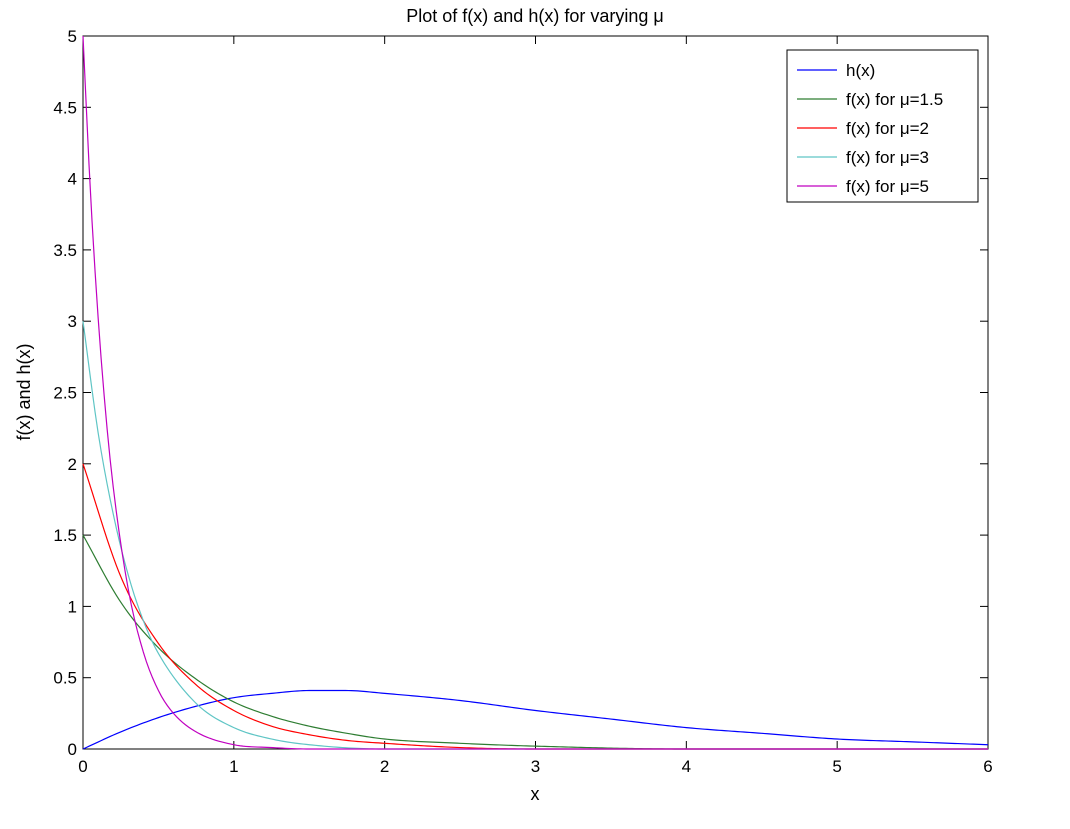 The height and width of the screenshot is (829, 1070). What do you see at coordinates (65, 535) in the screenshot?
I see `y-tick-label: 1.5` at bounding box center [65, 535].